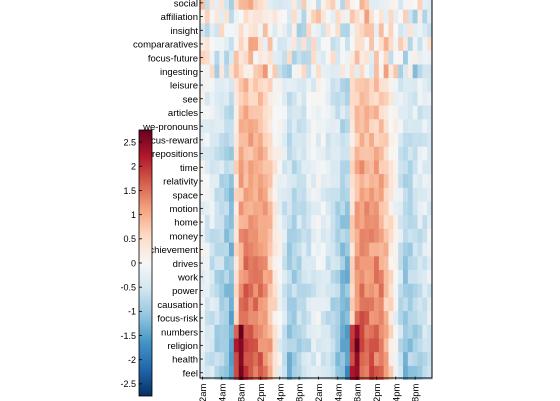  Describe the element at coordinates (177, 305) in the screenshot. I see `row-label: causation` at that location.